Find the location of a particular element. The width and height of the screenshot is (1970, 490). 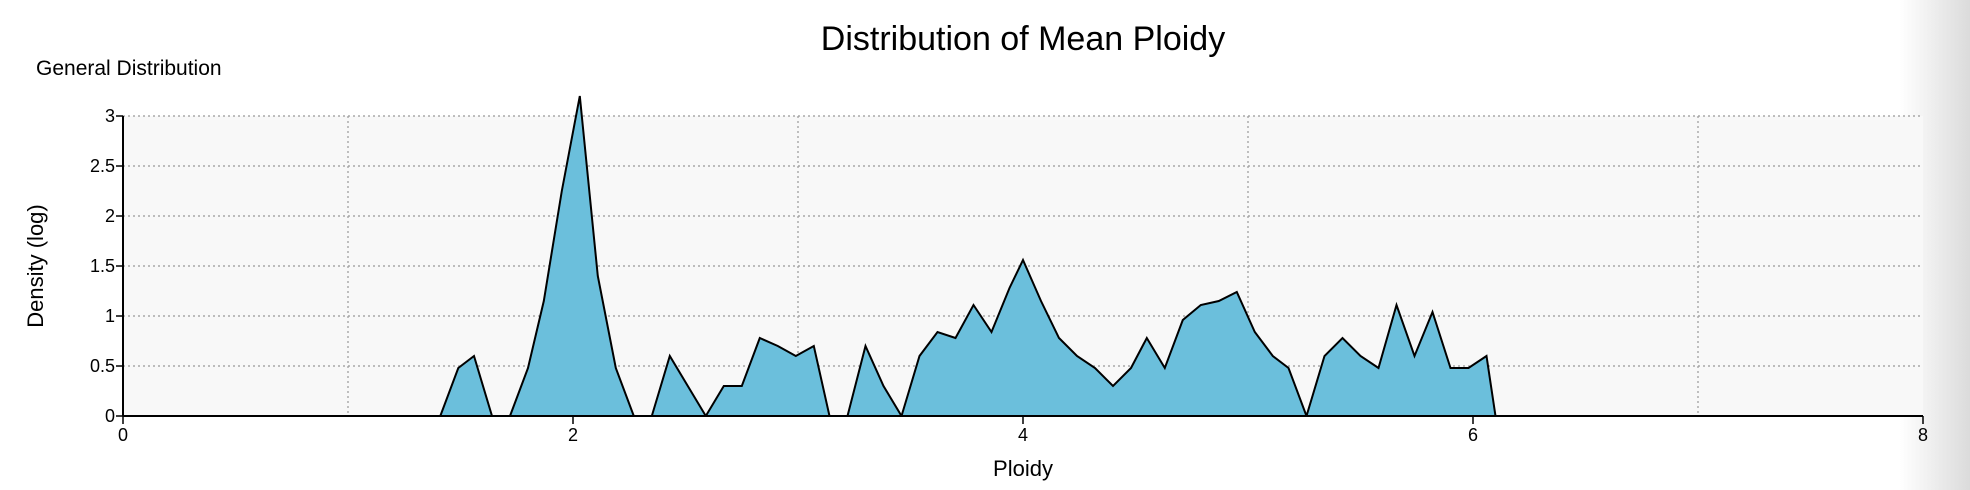

chart-subtitle: General Distribution is located at coordinates (129, 68).